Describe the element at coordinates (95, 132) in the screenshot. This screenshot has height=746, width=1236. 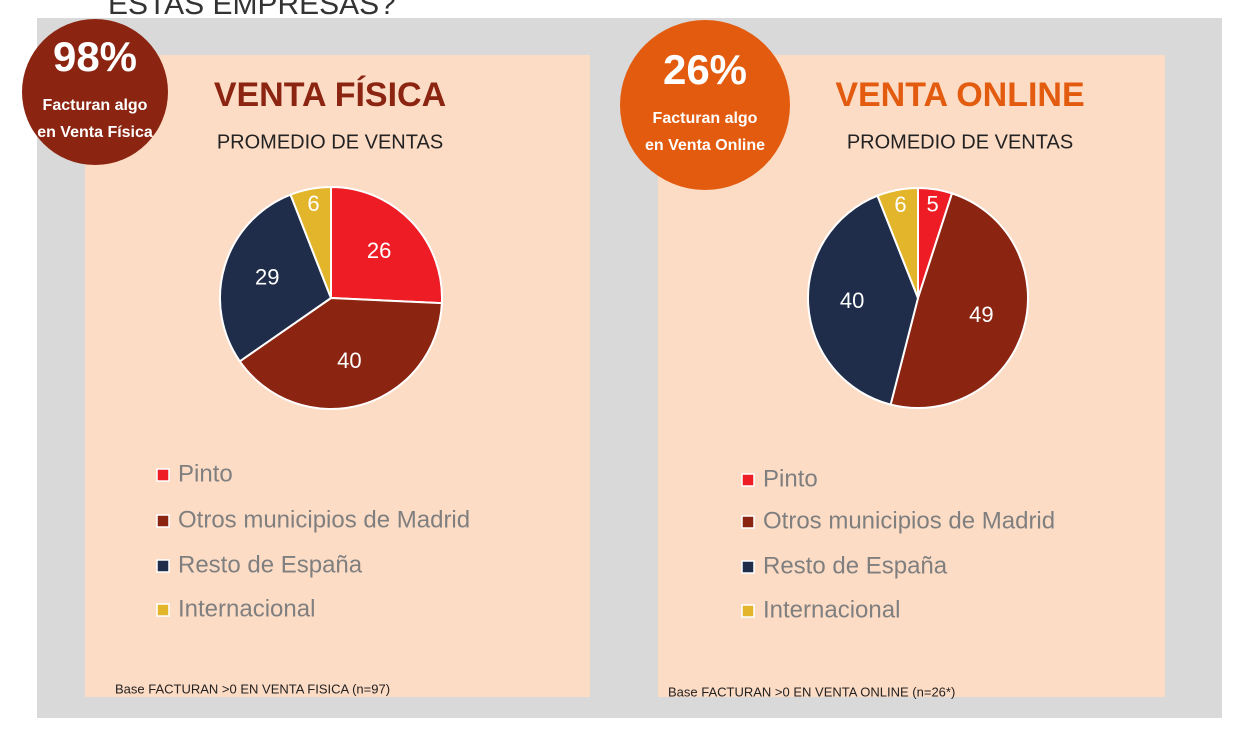
I see `badge-text: en Venta Física` at that location.